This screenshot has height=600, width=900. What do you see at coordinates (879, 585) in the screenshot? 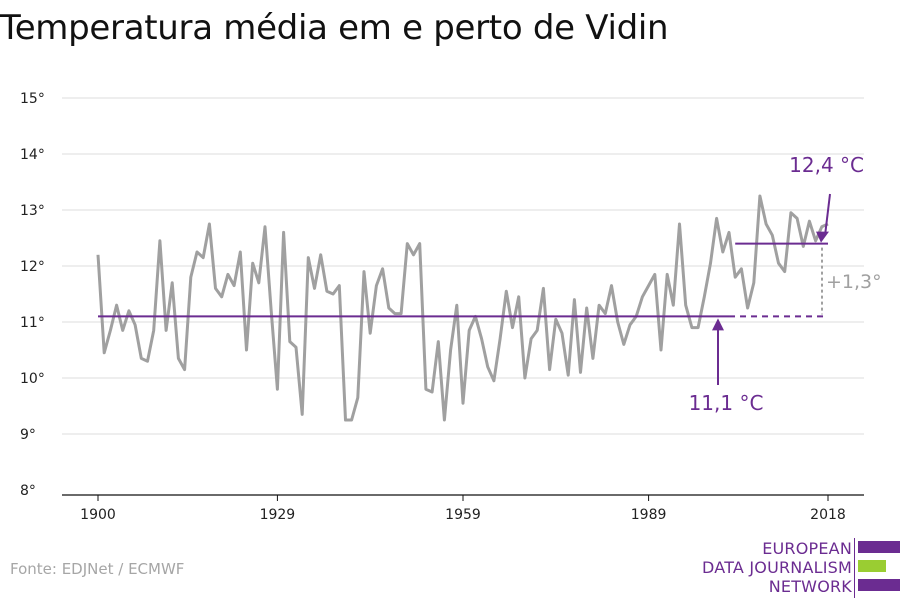
I see `logo-bar-purple-bottom` at bounding box center [879, 585].